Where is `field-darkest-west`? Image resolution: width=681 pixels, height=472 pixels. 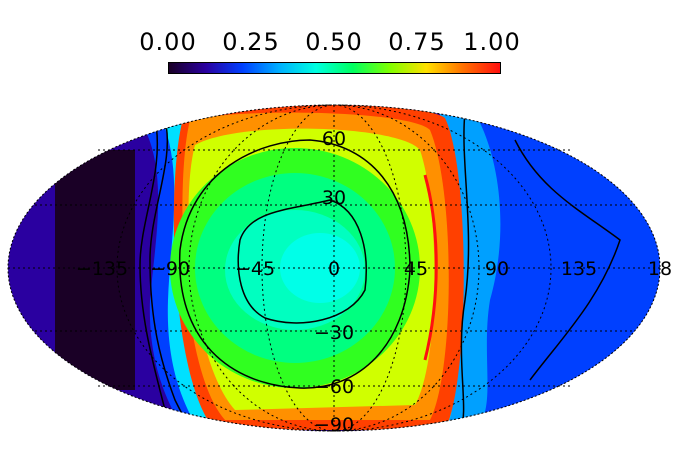
field-darkest-west is located at coordinates (95, 270).